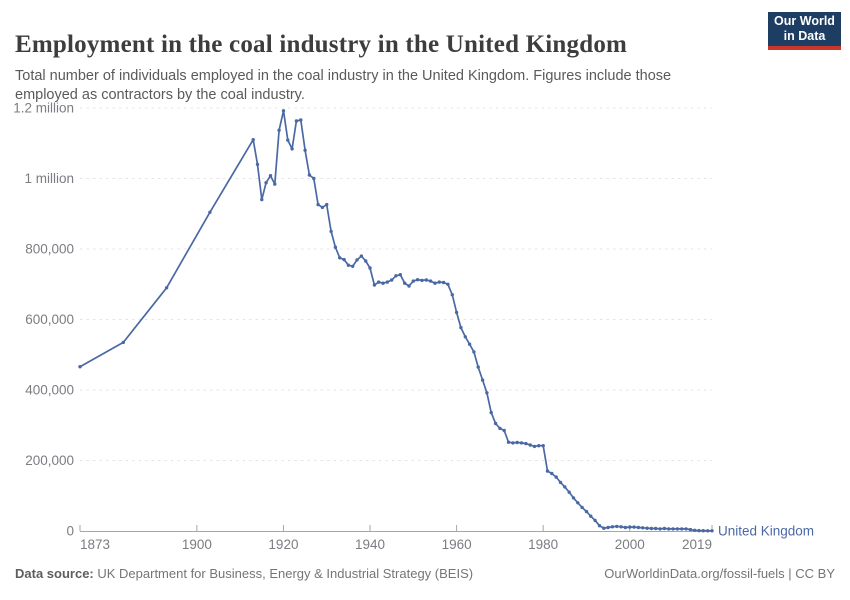 Image resolution: width=850 pixels, height=600 pixels. Describe the element at coordinates (43, 108) in the screenshot. I see `y-axis-tick-label: 1.2 million` at that location.